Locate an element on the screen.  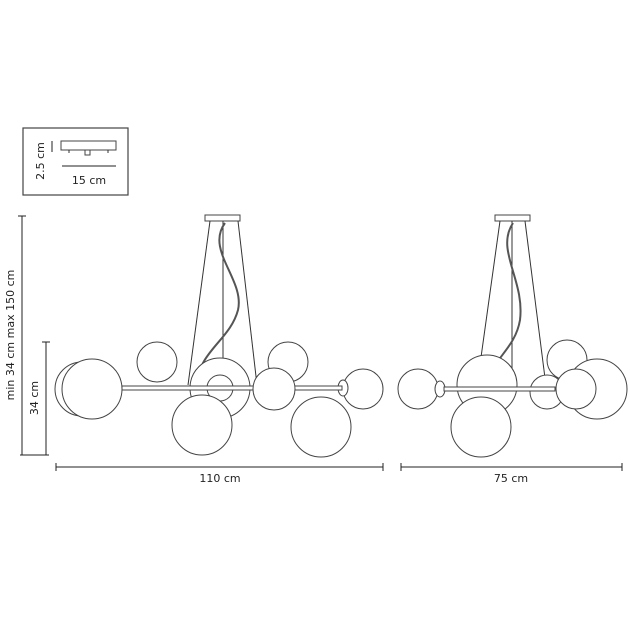
canopy-width-label: 15 cm is located at coordinates (89, 180).